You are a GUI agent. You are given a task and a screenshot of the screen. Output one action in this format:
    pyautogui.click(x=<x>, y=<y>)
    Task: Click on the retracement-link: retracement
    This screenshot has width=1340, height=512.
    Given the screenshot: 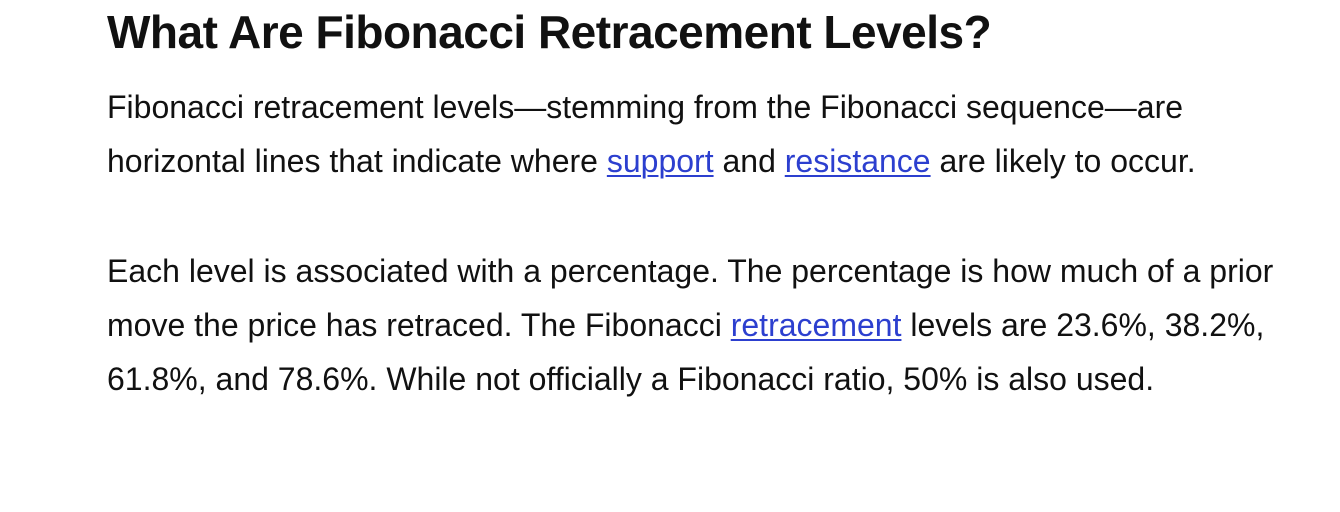 What is the action you would take?
    pyautogui.click(x=816, y=325)
    